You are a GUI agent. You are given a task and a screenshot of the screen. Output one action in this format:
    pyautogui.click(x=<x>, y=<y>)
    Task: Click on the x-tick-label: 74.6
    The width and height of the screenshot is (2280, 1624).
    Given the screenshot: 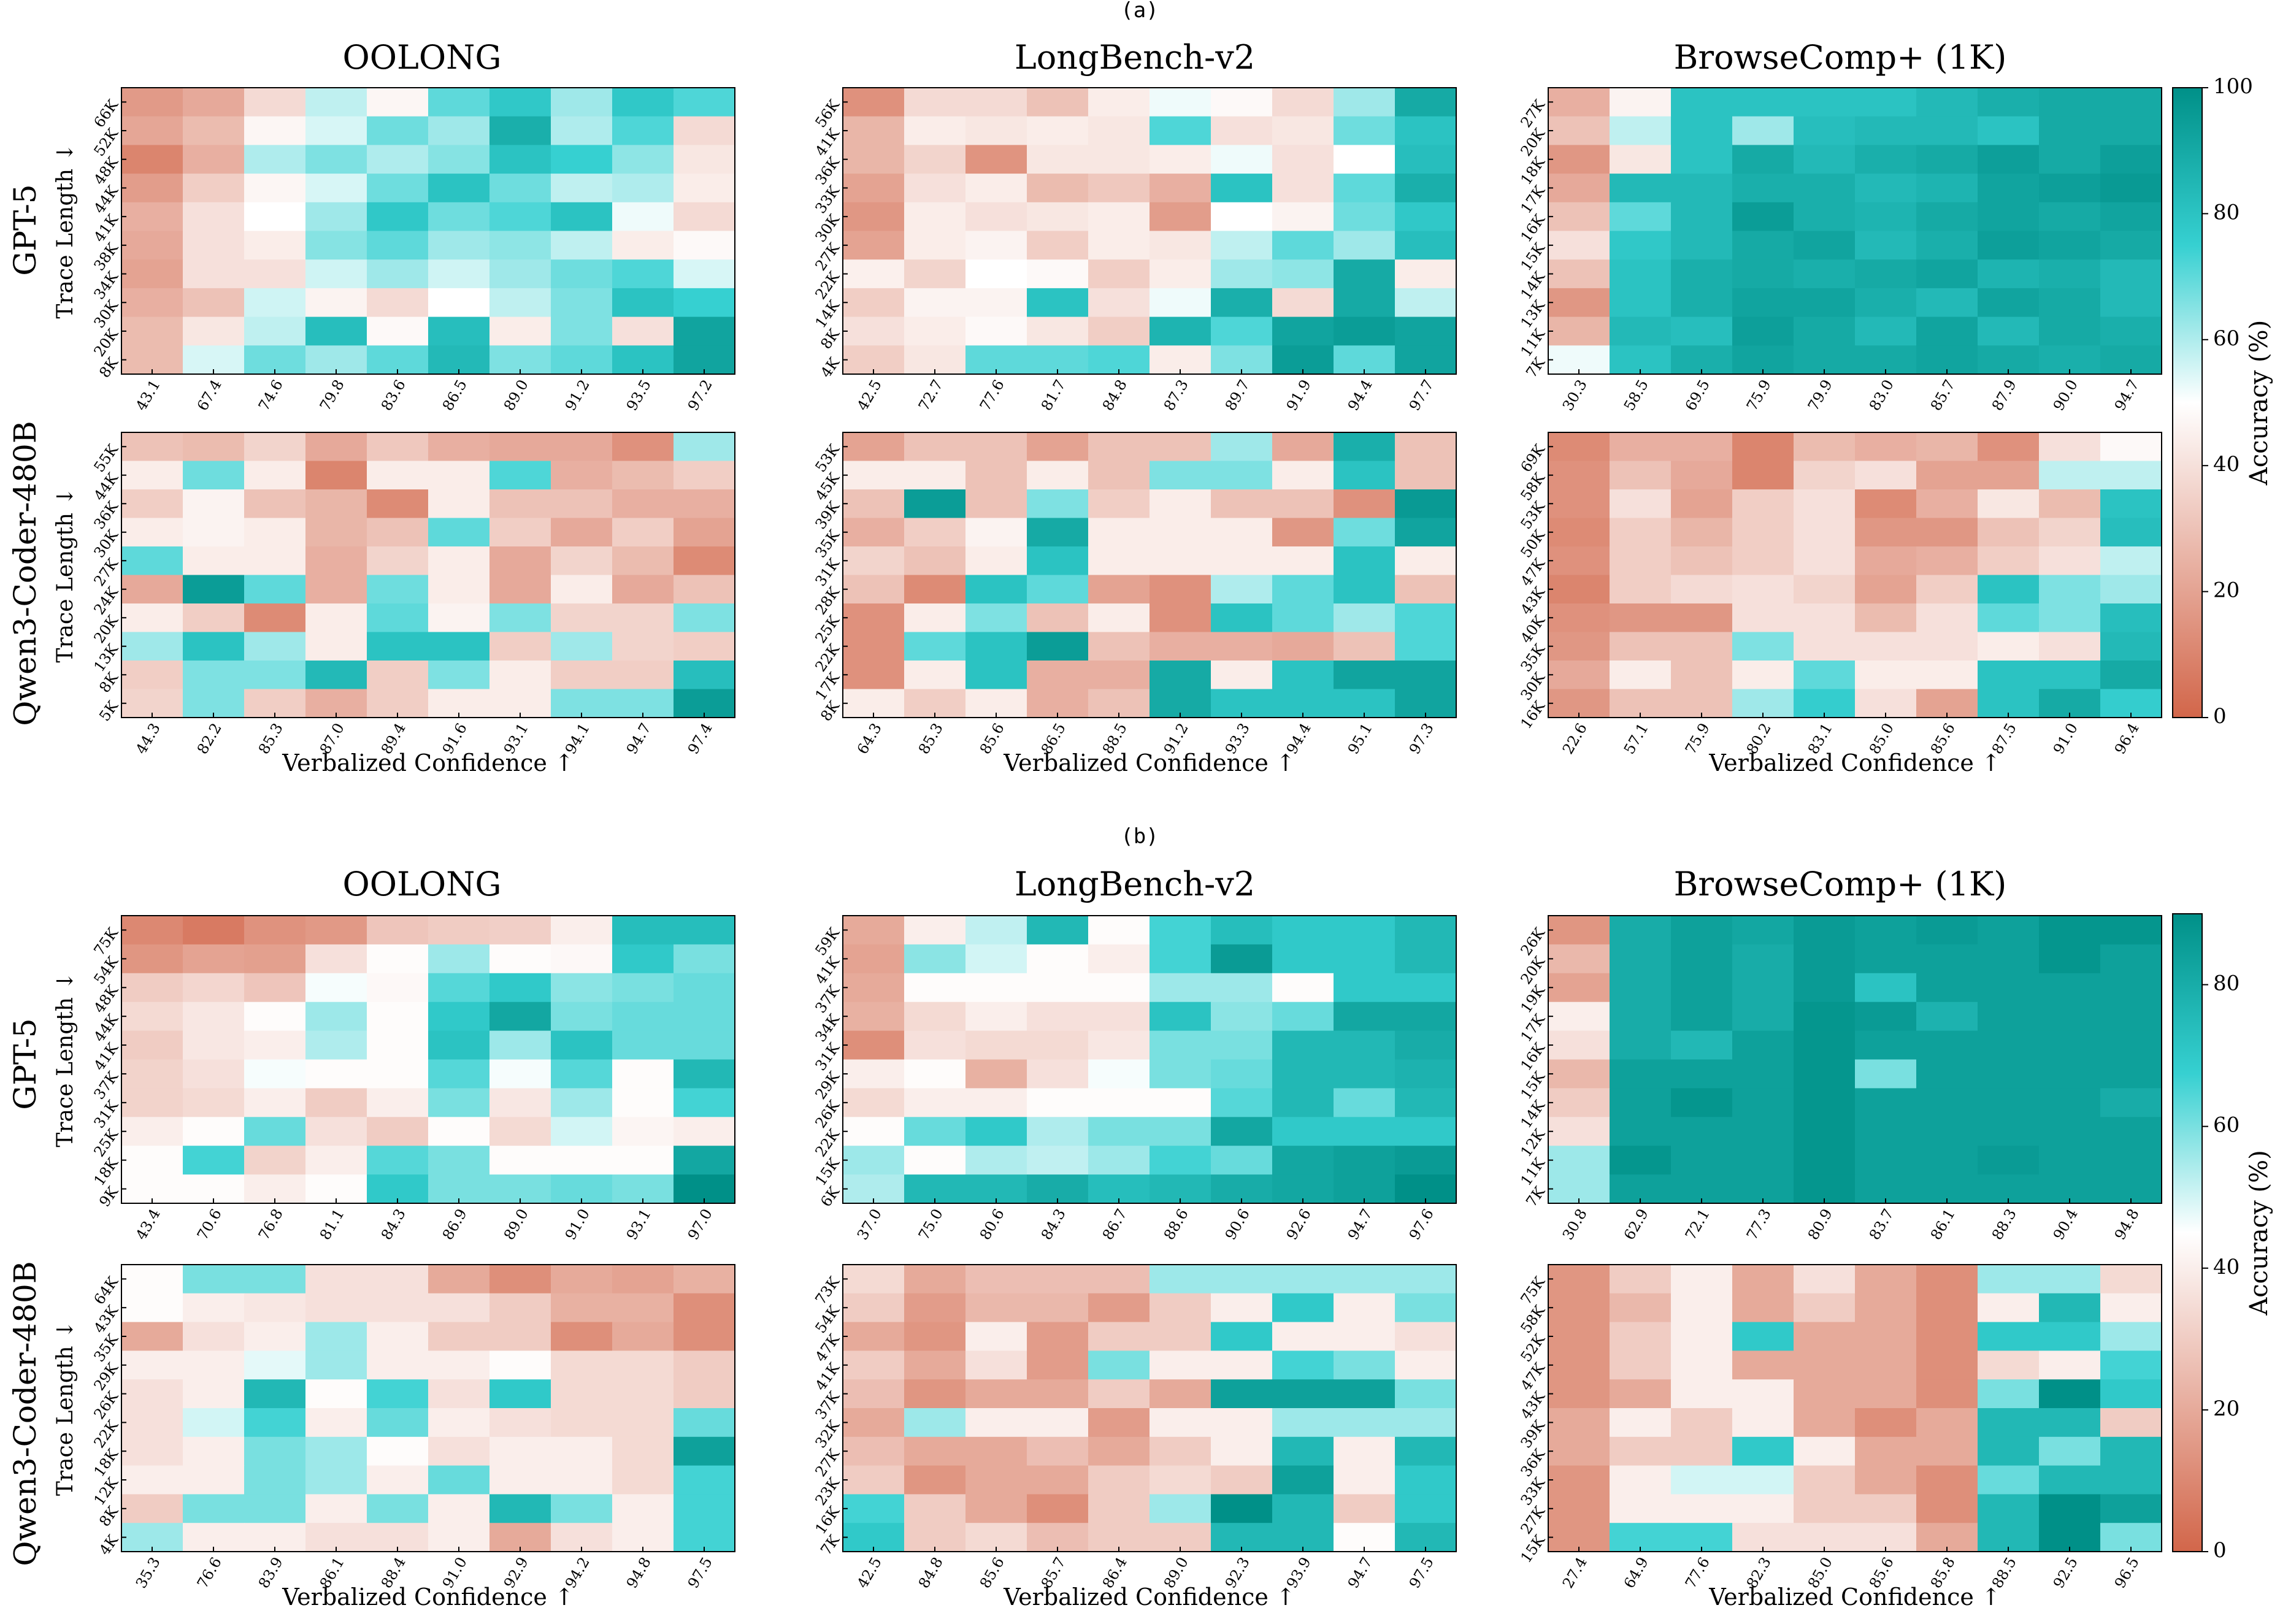 What is the action you would take?
    pyautogui.click(x=270, y=395)
    